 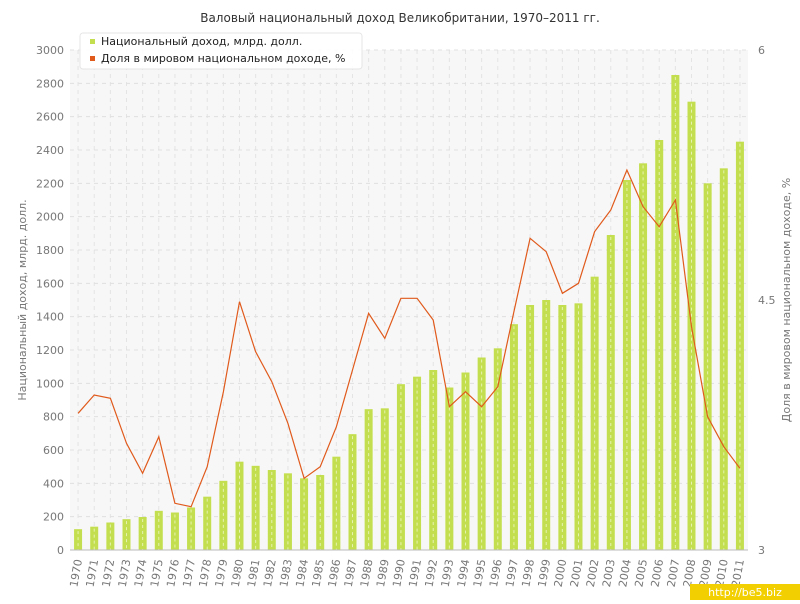 I want to click on x-tick-label: 1977, so click(x=189, y=573).